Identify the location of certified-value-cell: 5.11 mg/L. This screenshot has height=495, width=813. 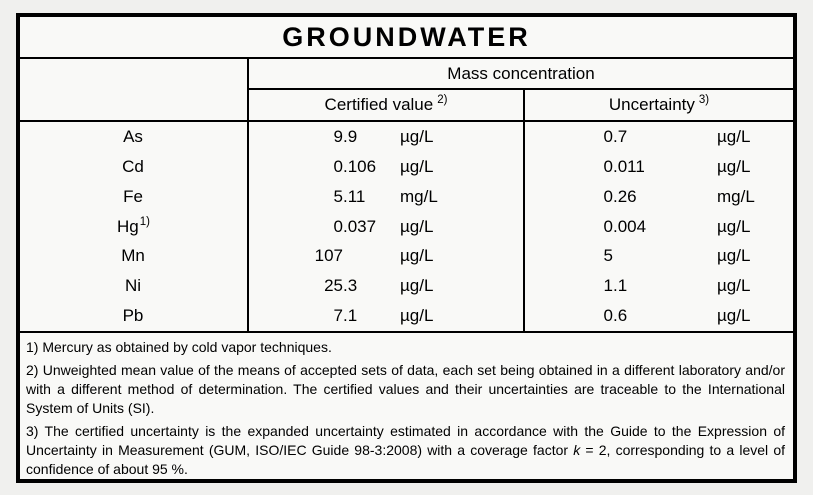
(387, 196).